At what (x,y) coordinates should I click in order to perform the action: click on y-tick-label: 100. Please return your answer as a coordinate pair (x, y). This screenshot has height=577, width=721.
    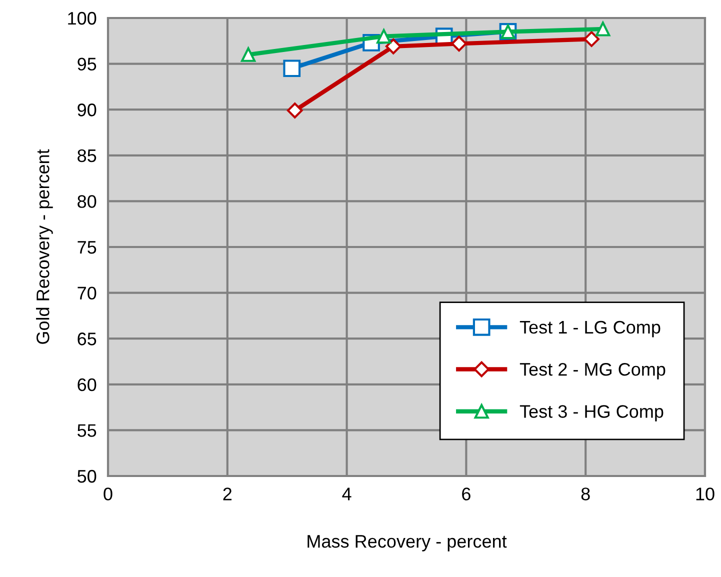
    Looking at the image, I should click on (82, 18).